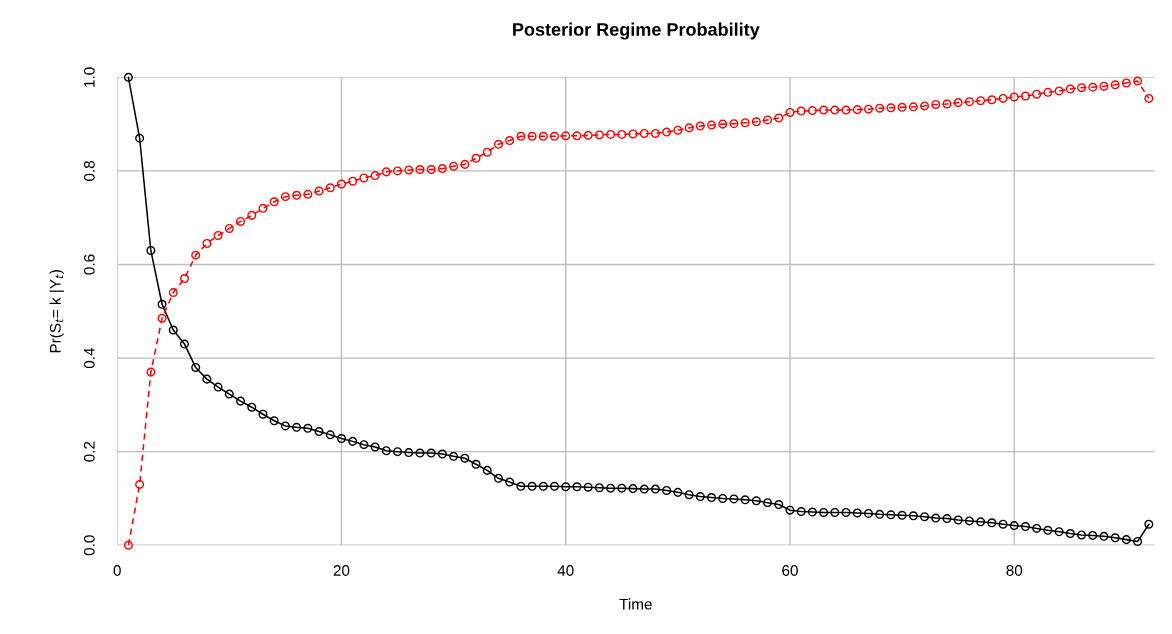  Describe the element at coordinates (117, 570) in the screenshot. I see `x-tick-label: 0` at that location.